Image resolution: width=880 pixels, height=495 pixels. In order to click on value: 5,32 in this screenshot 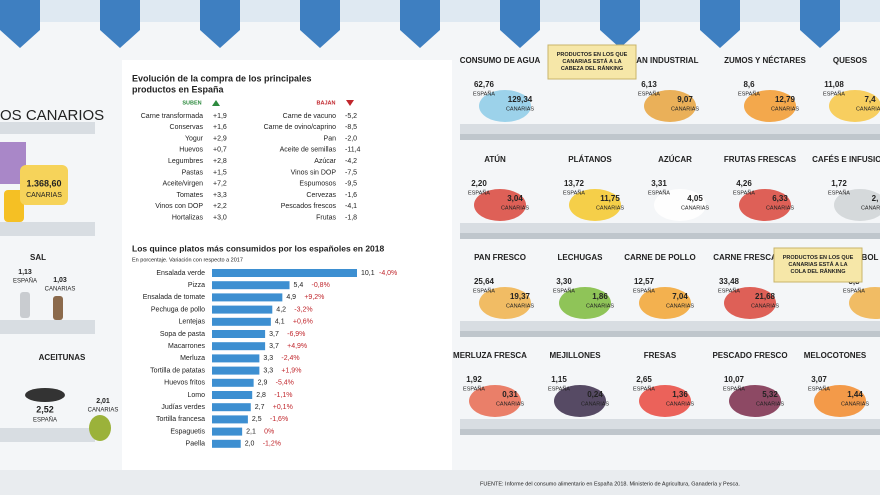, I will do `click(770, 394)`.